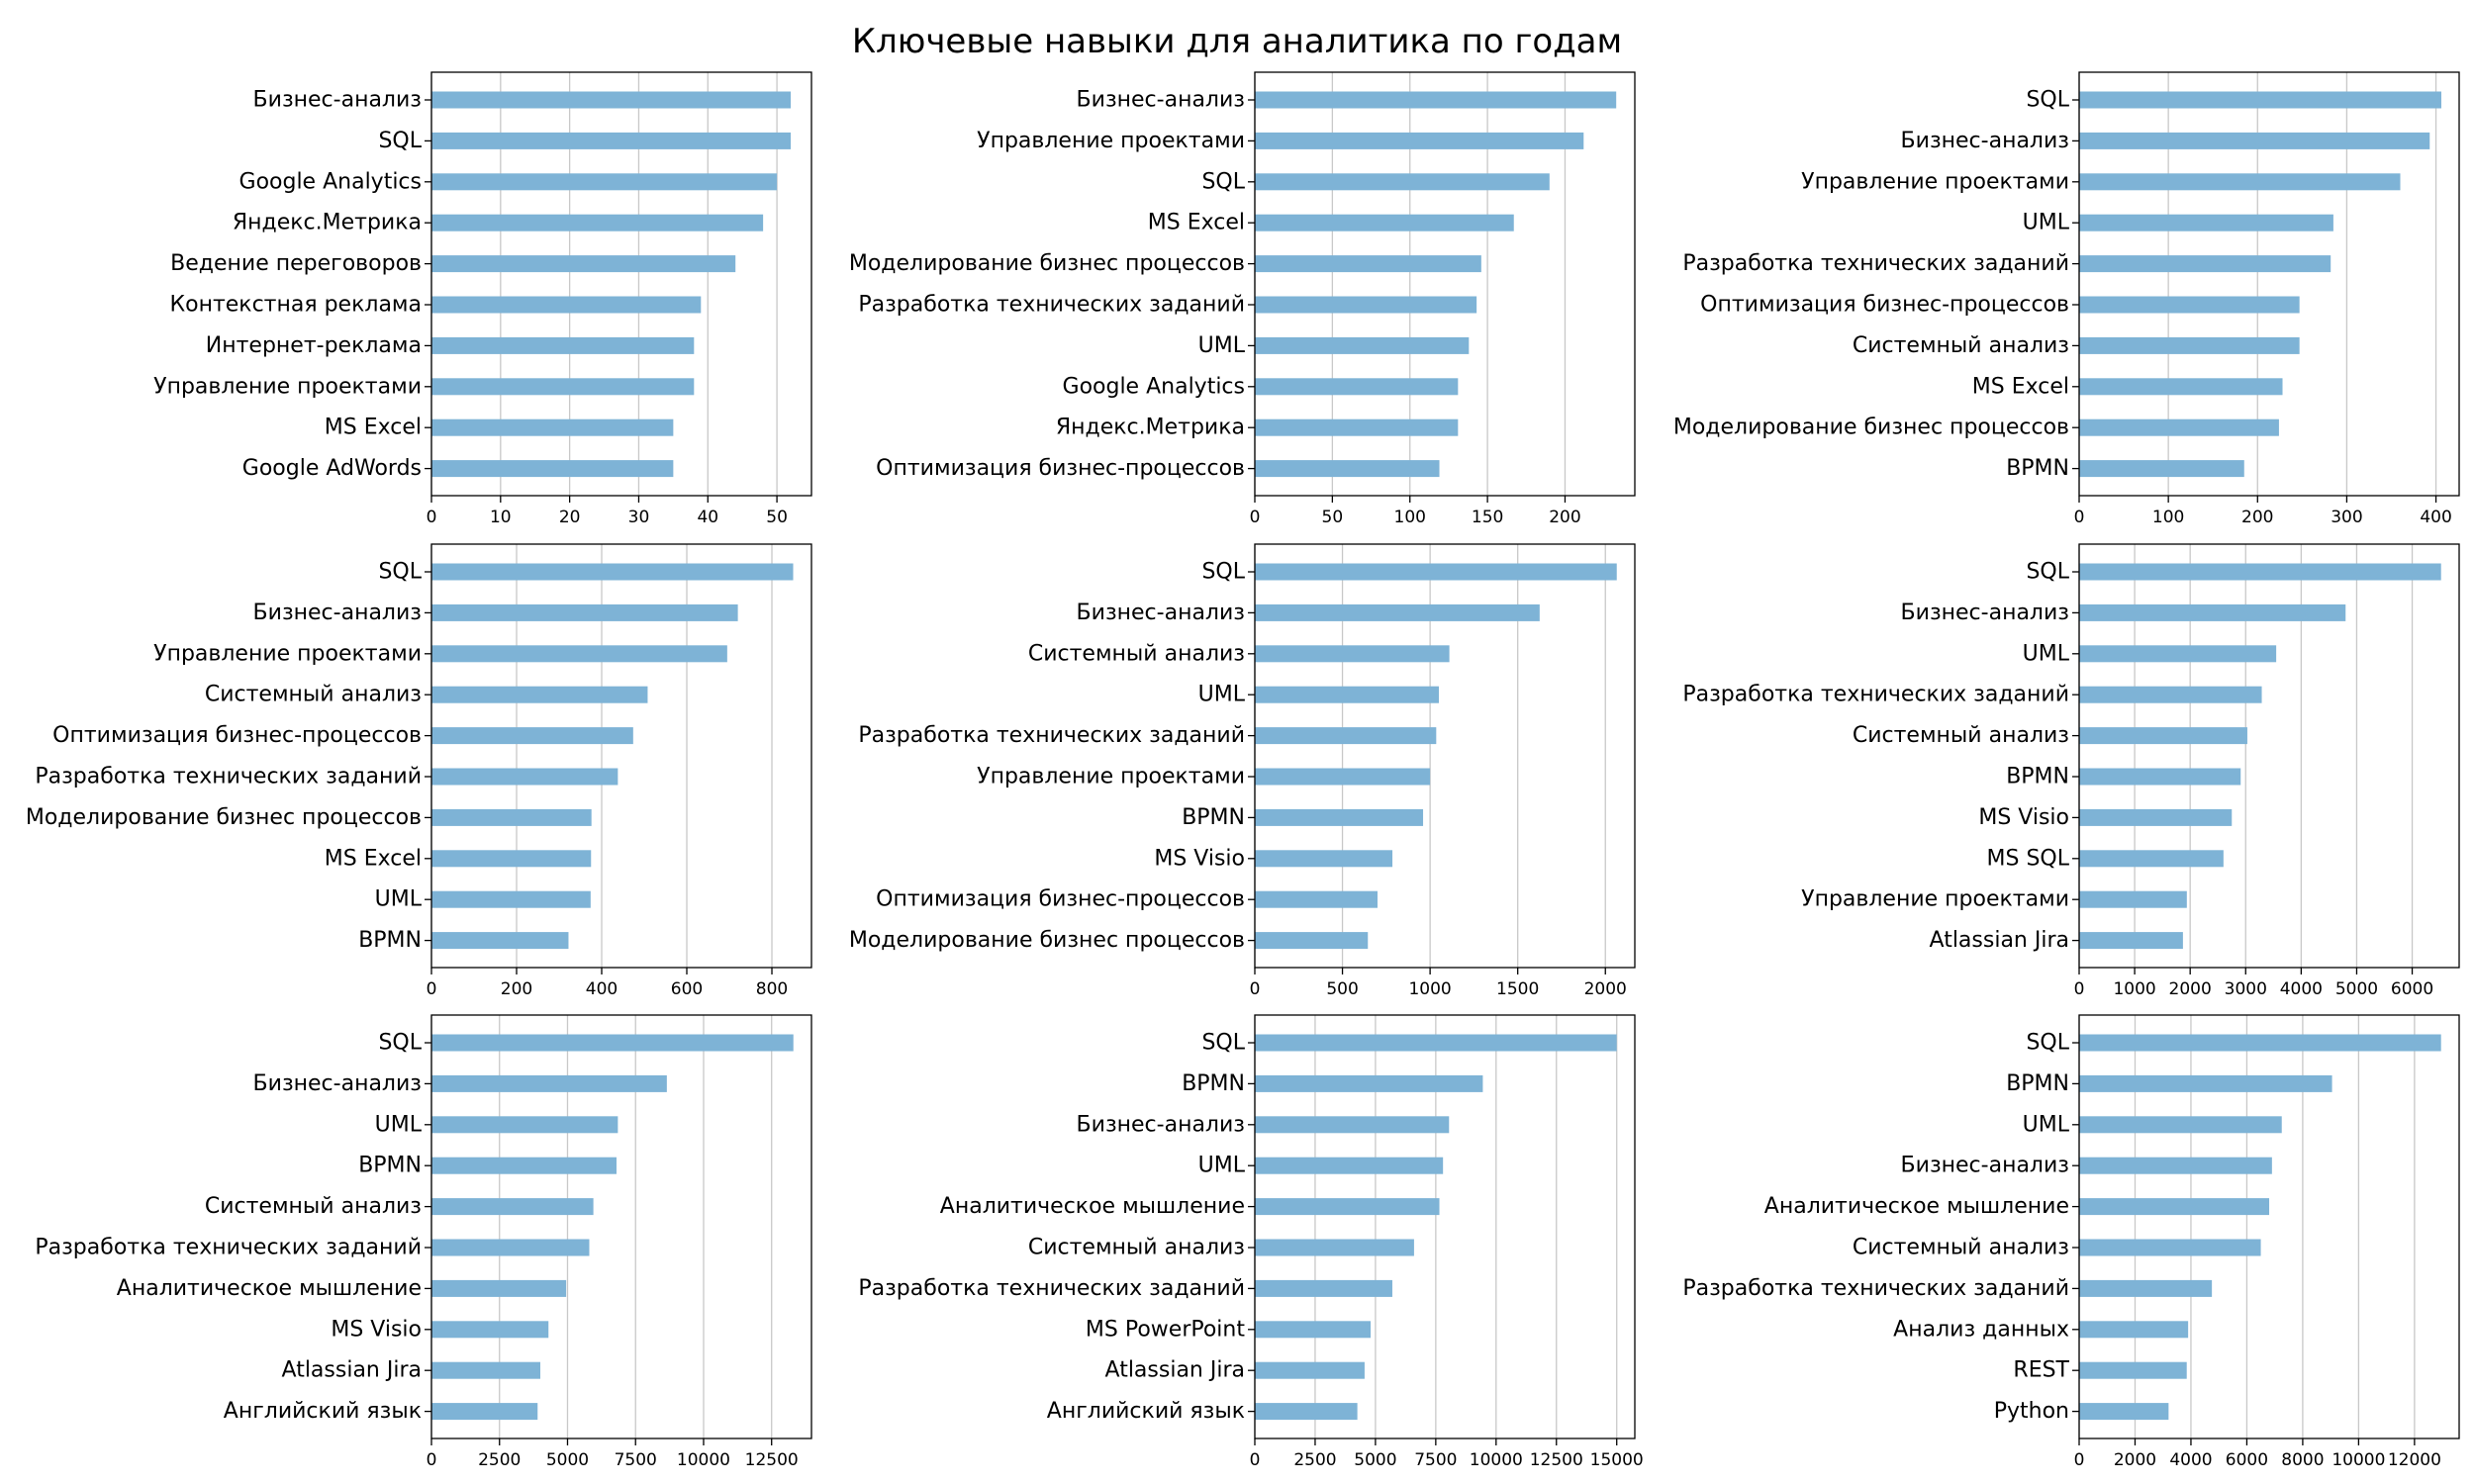 This screenshot has height=1484, width=2474. Describe the element at coordinates (2134, 989) in the screenshot. I see `x-tick-label: 1000` at that location.